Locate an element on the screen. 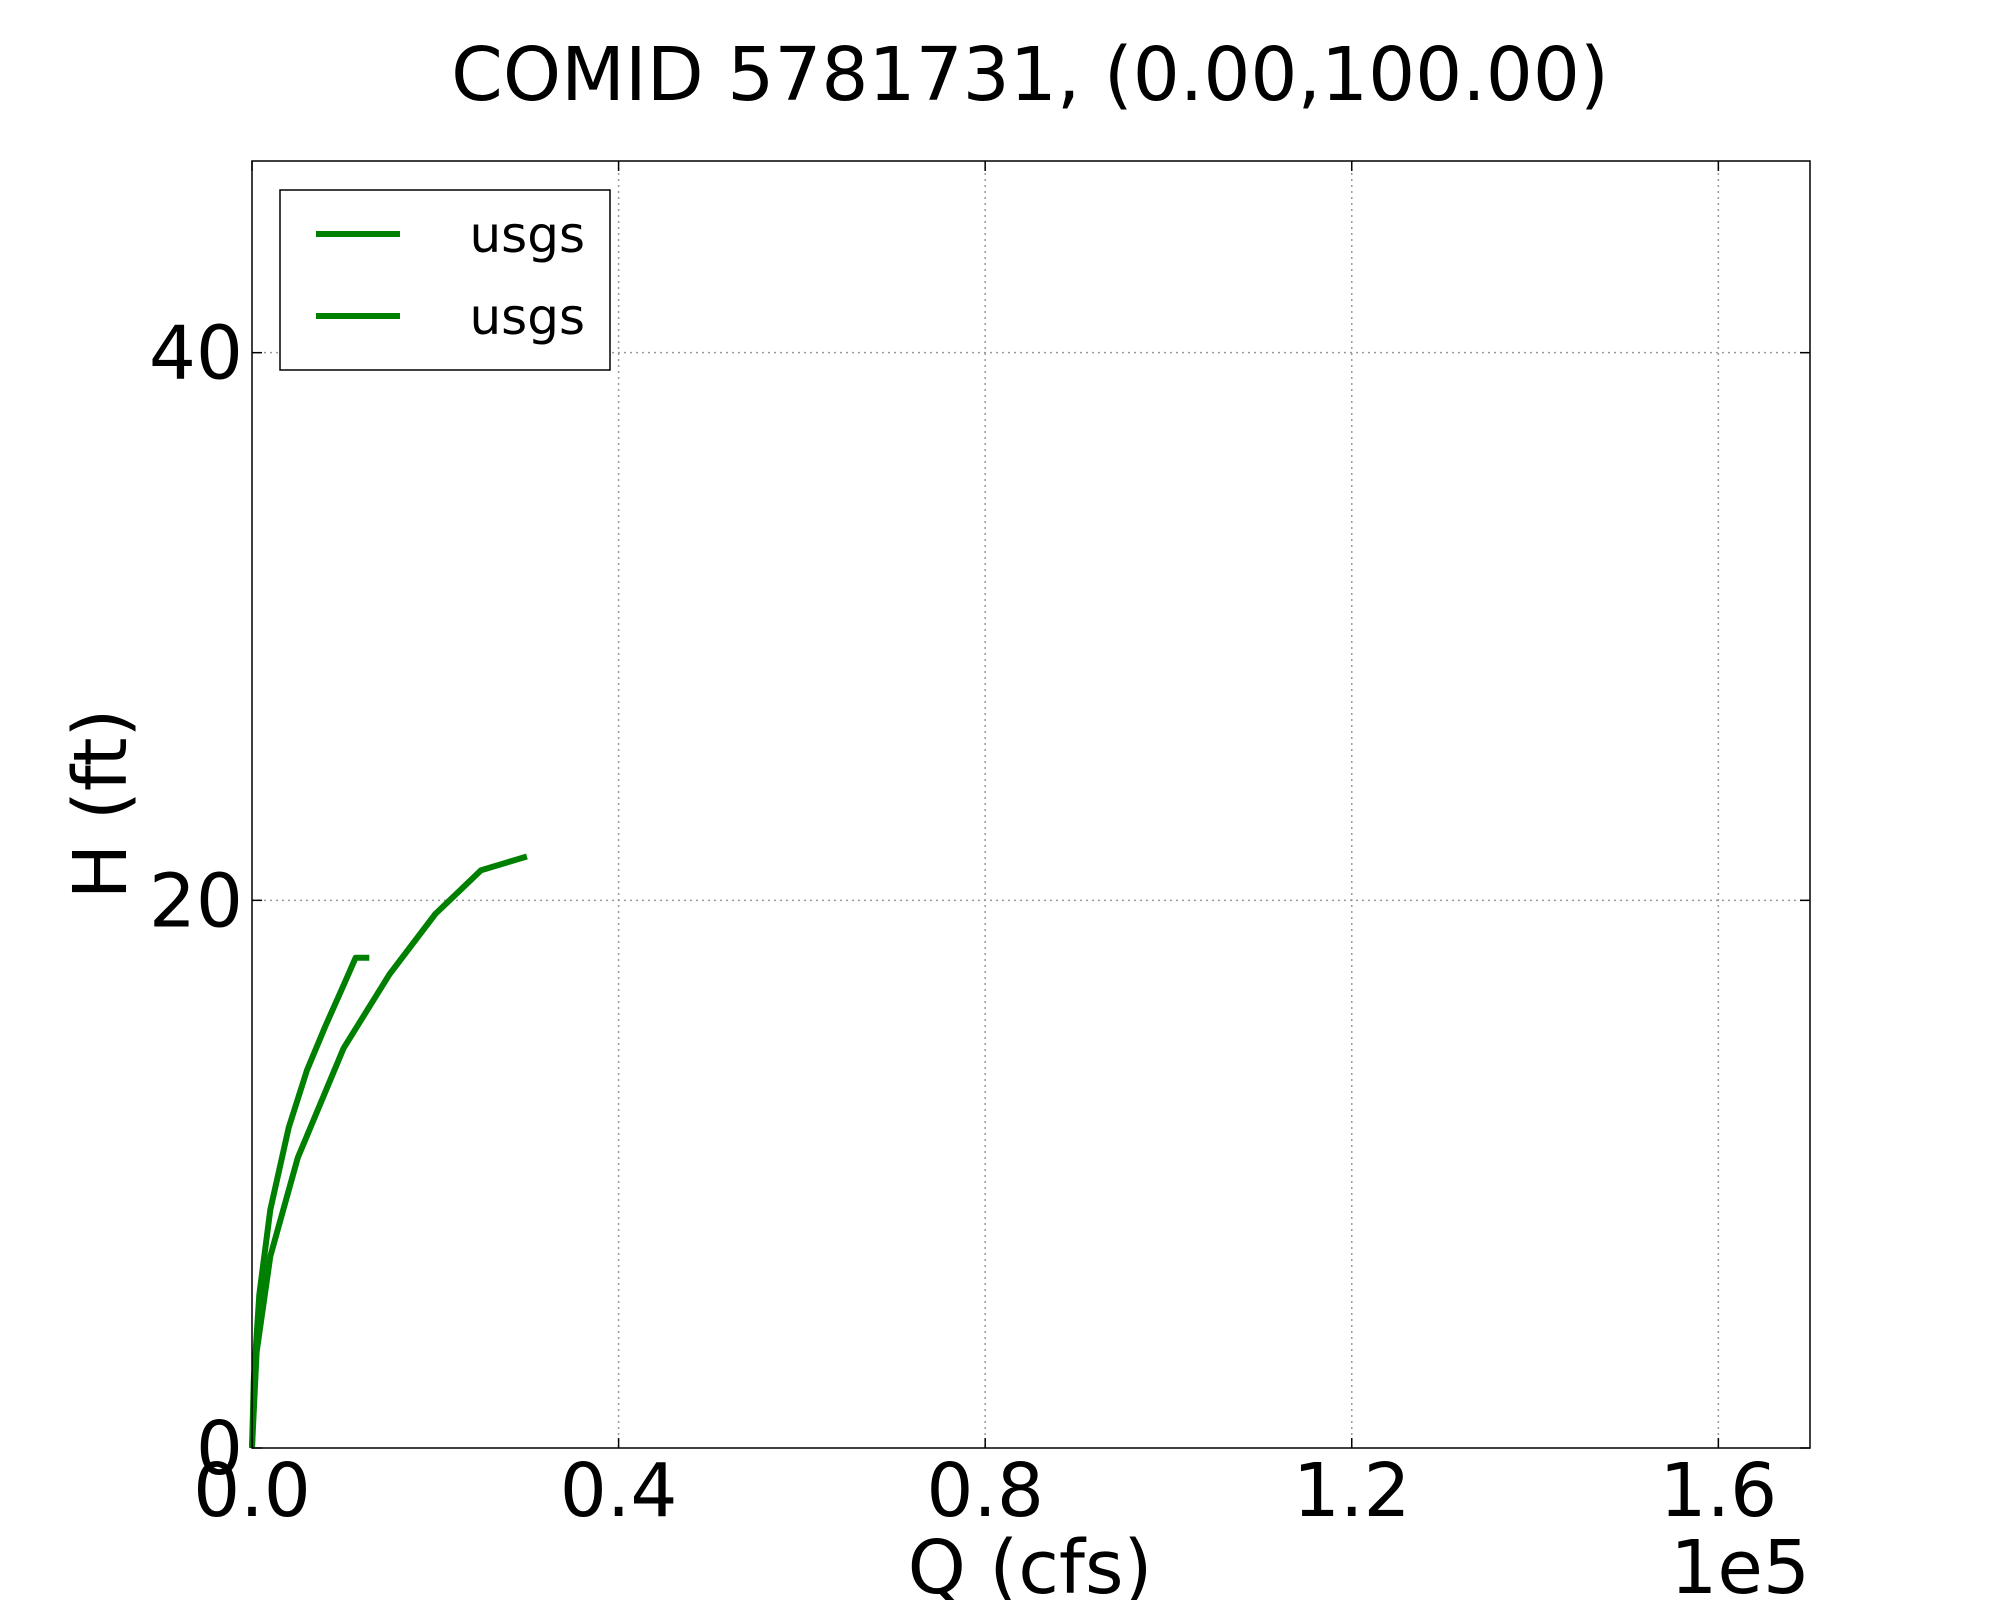 Image resolution: width=2000 pixels, height=1600 pixels. y-tick-label: 0 is located at coordinates (219, 1449).